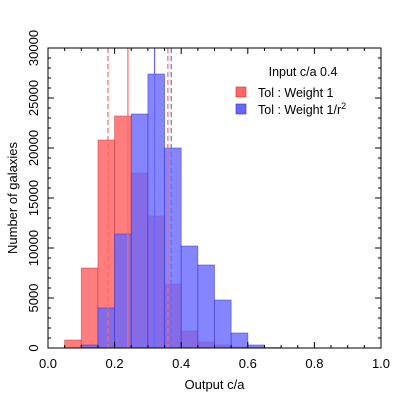 The image size is (407, 407). What do you see at coordinates (12, 198) in the screenshot?
I see `y-axis-label: Number of galaxies` at bounding box center [12, 198].